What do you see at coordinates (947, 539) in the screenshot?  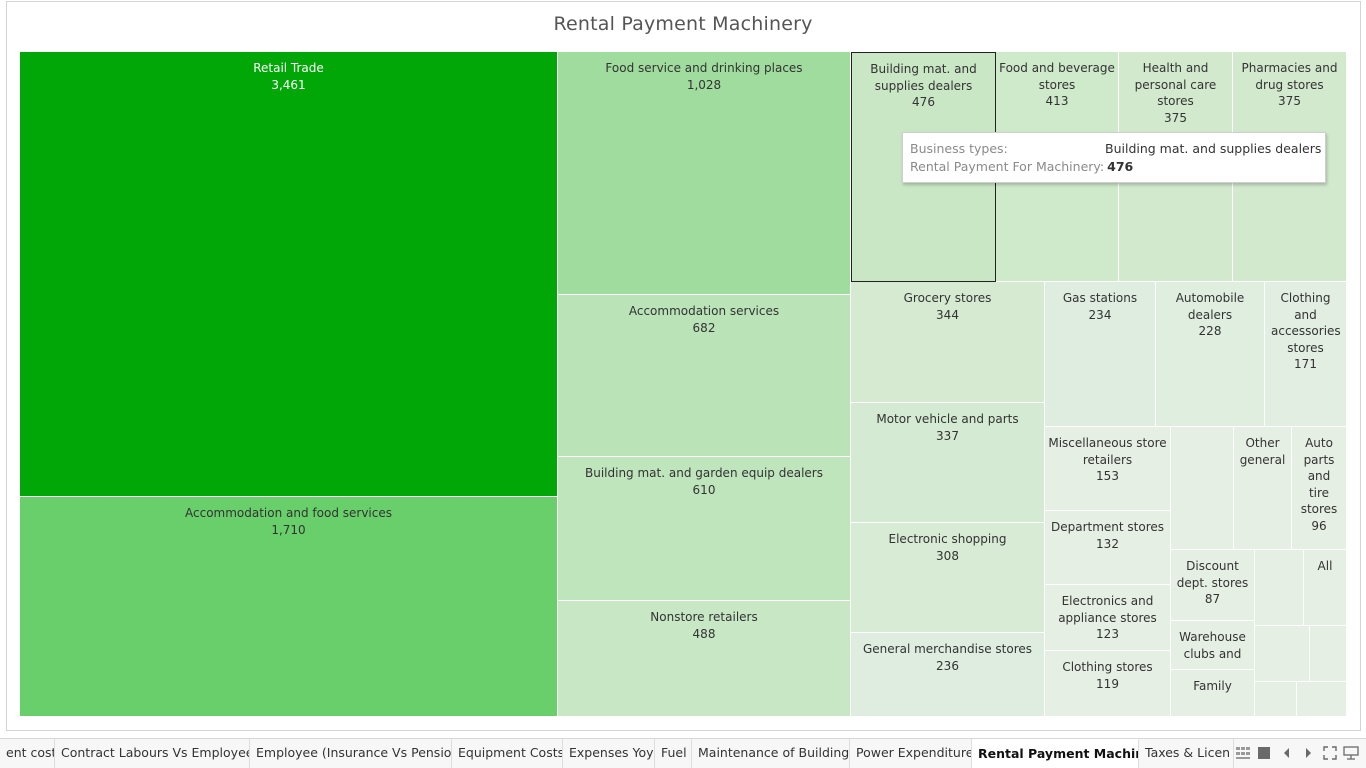 I see `tile-label: Electronic shopping` at bounding box center [947, 539].